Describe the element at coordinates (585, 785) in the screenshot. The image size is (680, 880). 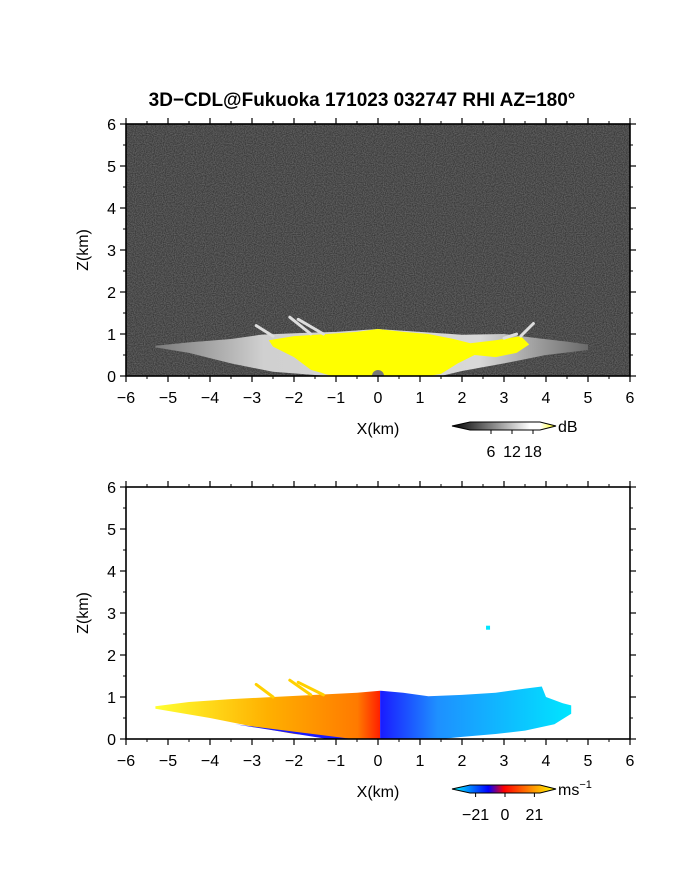
I see `velocity-colorbar-unit-exponent: −1` at that location.